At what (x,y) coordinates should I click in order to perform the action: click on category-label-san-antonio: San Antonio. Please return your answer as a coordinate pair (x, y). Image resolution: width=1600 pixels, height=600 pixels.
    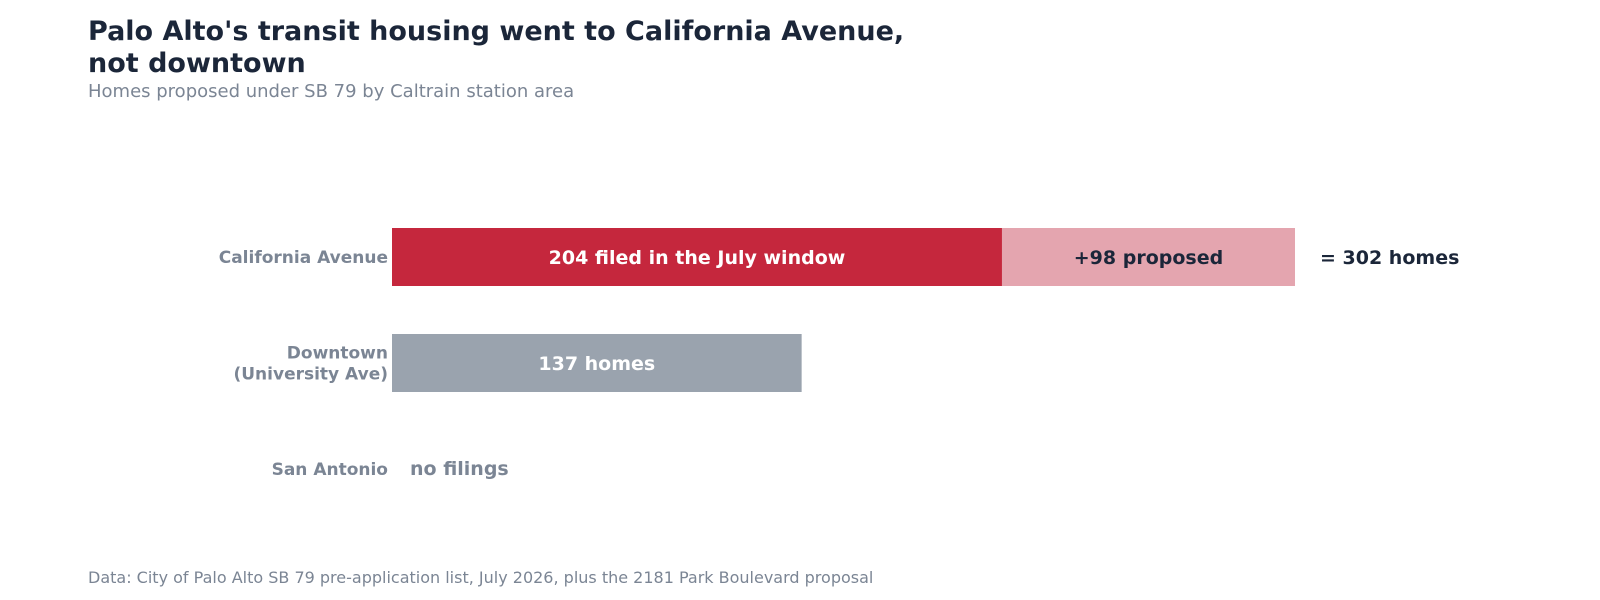
    Looking at the image, I should click on (330, 470).